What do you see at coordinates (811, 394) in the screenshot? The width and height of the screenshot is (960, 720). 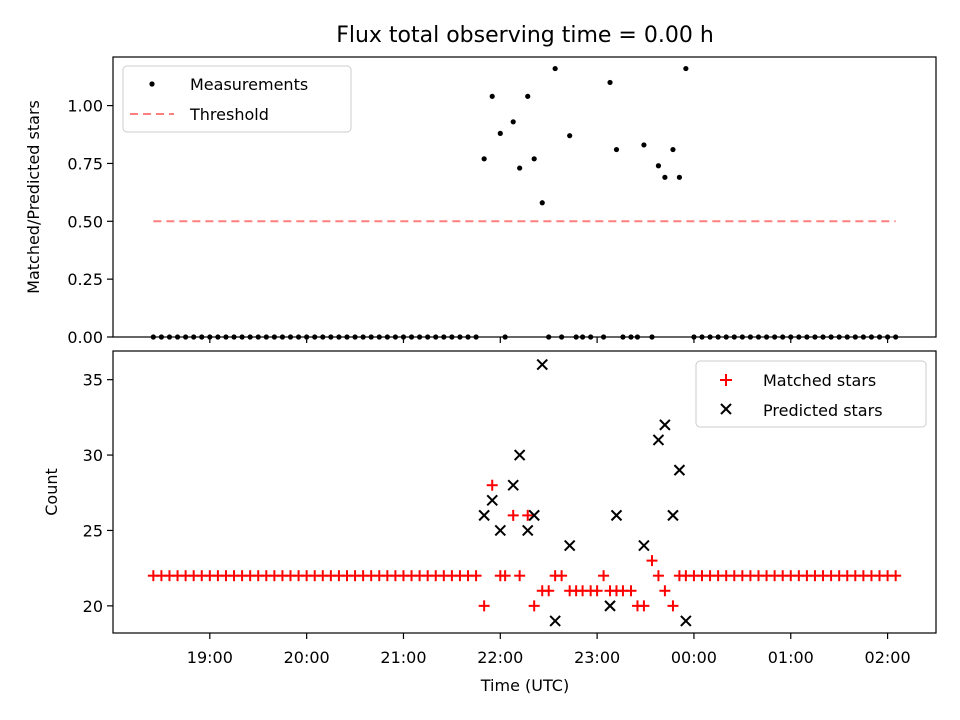 I see `bottom-legend-box` at bounding box center [811, 394].